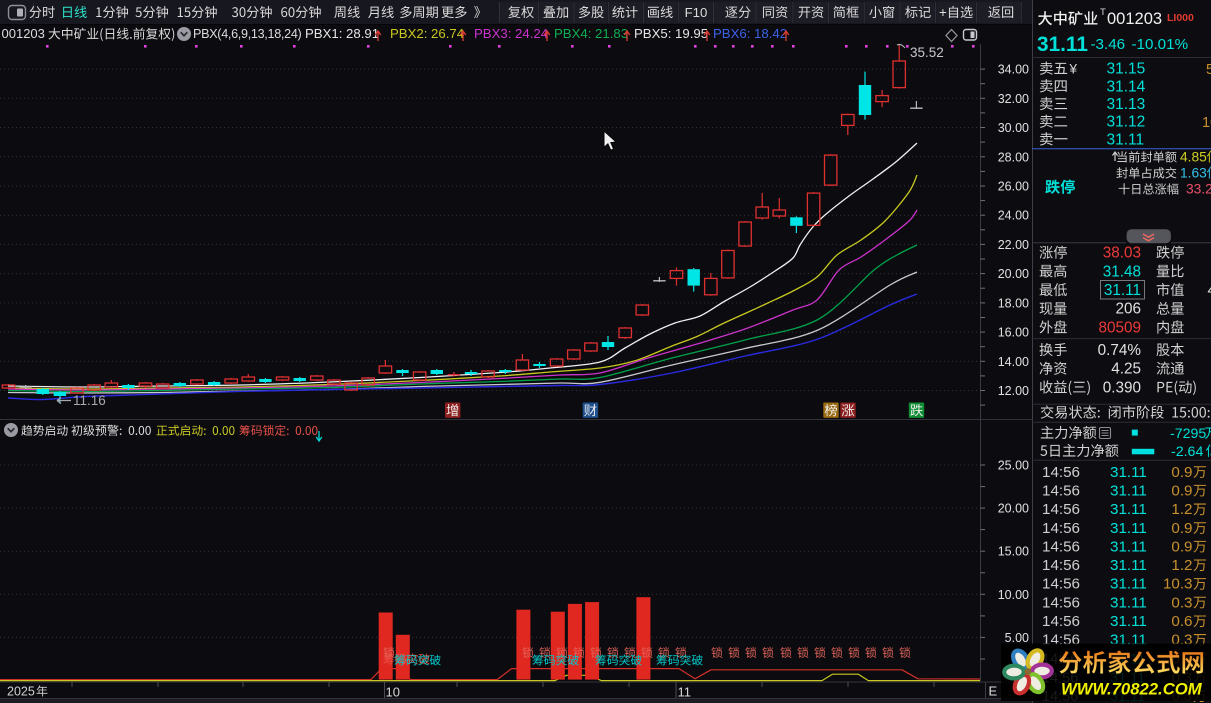 The width and height of the screenshot is (1211, 703). What do you see at coordinates (1181, 602) in the screenshot?
I see `svg-text: 0.3` at bounding box center [1181, 602].